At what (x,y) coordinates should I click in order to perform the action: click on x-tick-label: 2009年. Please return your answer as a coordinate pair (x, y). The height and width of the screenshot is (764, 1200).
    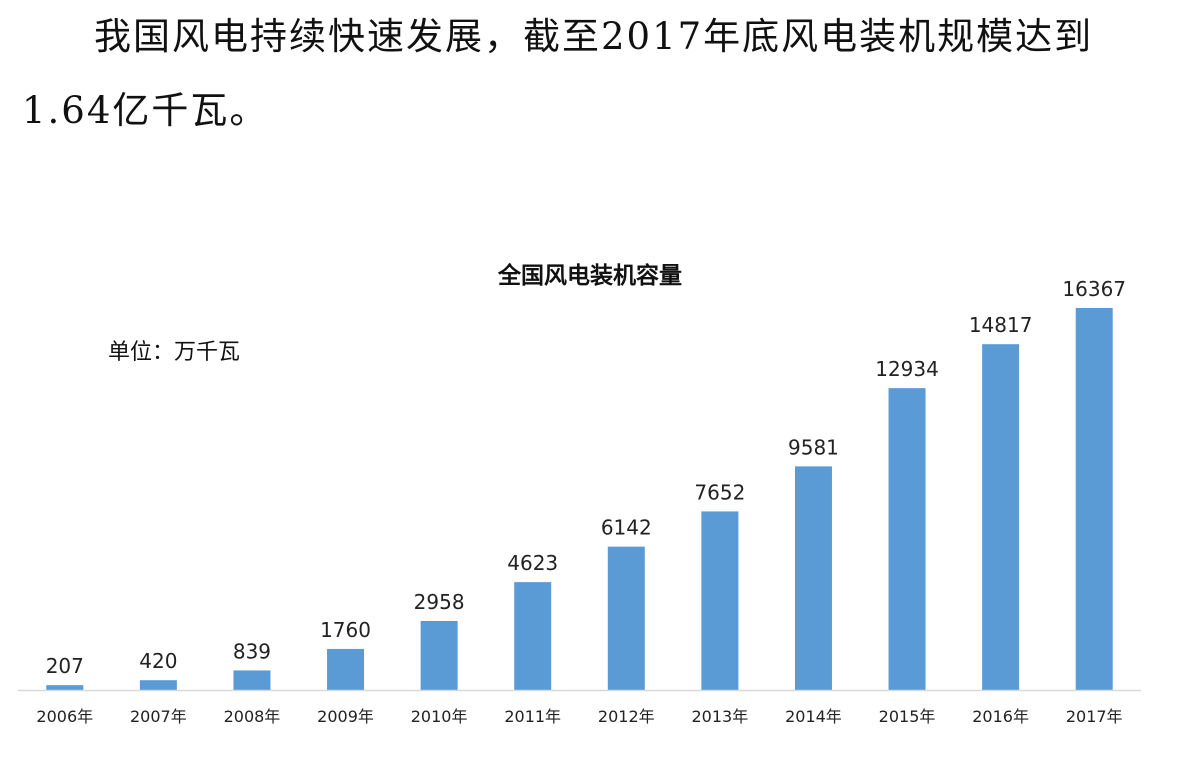
    Looking at the image, I should click on (345, 716).